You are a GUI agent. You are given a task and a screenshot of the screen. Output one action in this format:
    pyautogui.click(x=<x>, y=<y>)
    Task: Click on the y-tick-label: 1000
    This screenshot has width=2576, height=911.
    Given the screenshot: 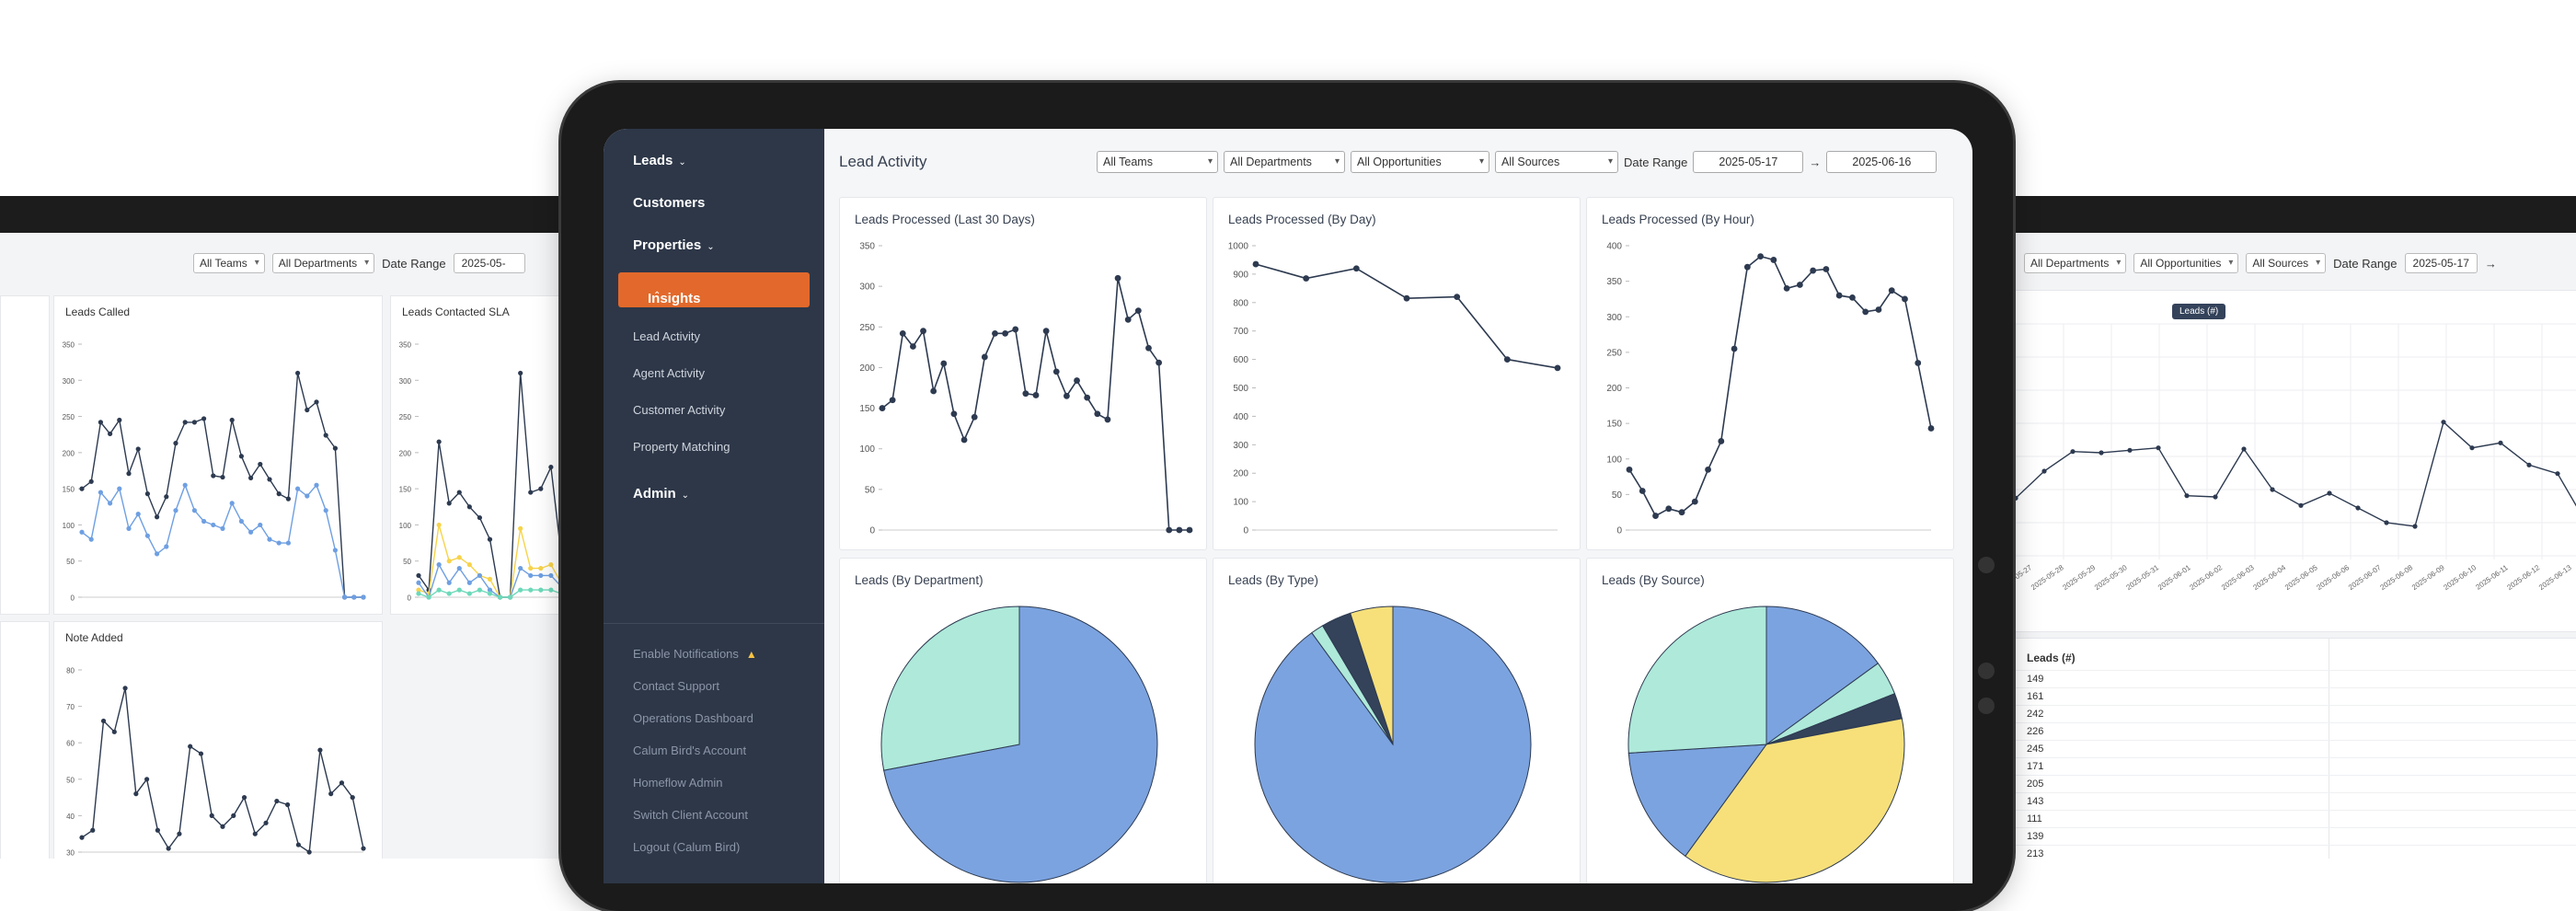 What is the action you would take?
    pyautogui.click(x=1238, y=247)
    